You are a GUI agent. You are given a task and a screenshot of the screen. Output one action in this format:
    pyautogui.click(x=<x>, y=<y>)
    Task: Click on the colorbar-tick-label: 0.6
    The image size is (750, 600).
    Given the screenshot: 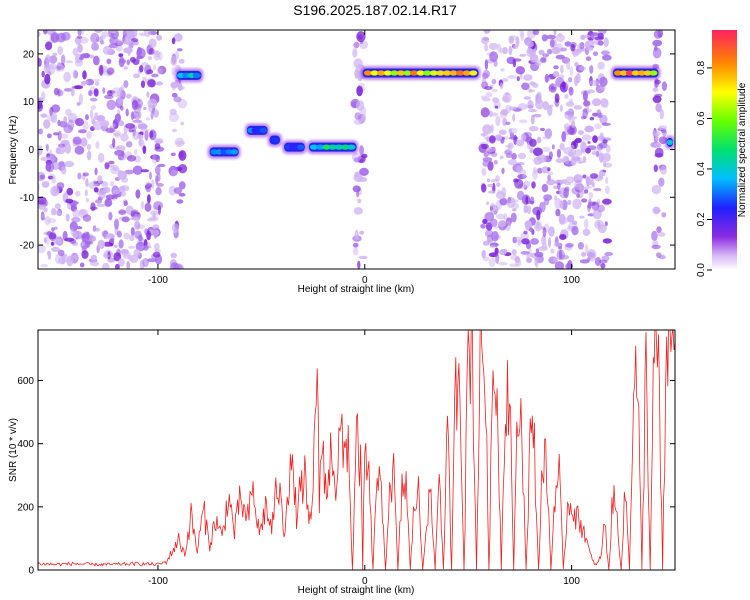 What is the action you would take?
    pyautogui.click(x=701, y=118)
    